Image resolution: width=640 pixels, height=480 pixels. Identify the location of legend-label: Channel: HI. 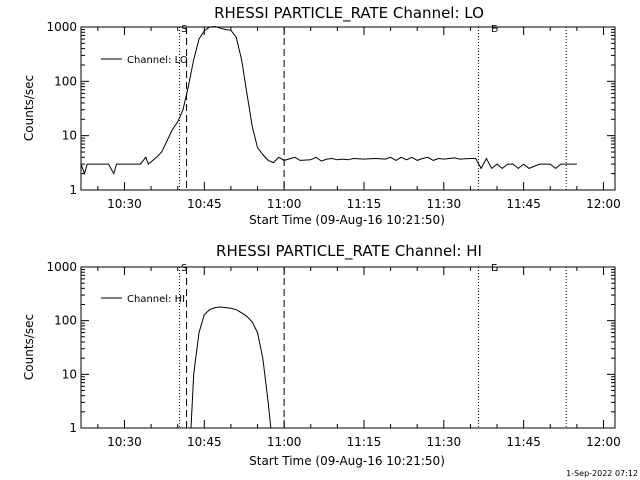
(156, 299).